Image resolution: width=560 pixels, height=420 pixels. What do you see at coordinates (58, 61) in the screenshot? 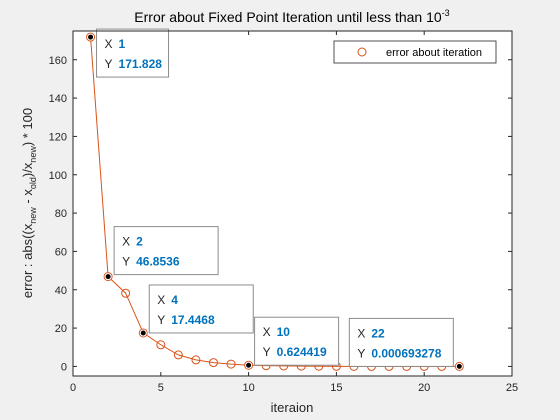
I see `y-tick-label: 160` at bounding box center [58, 61].